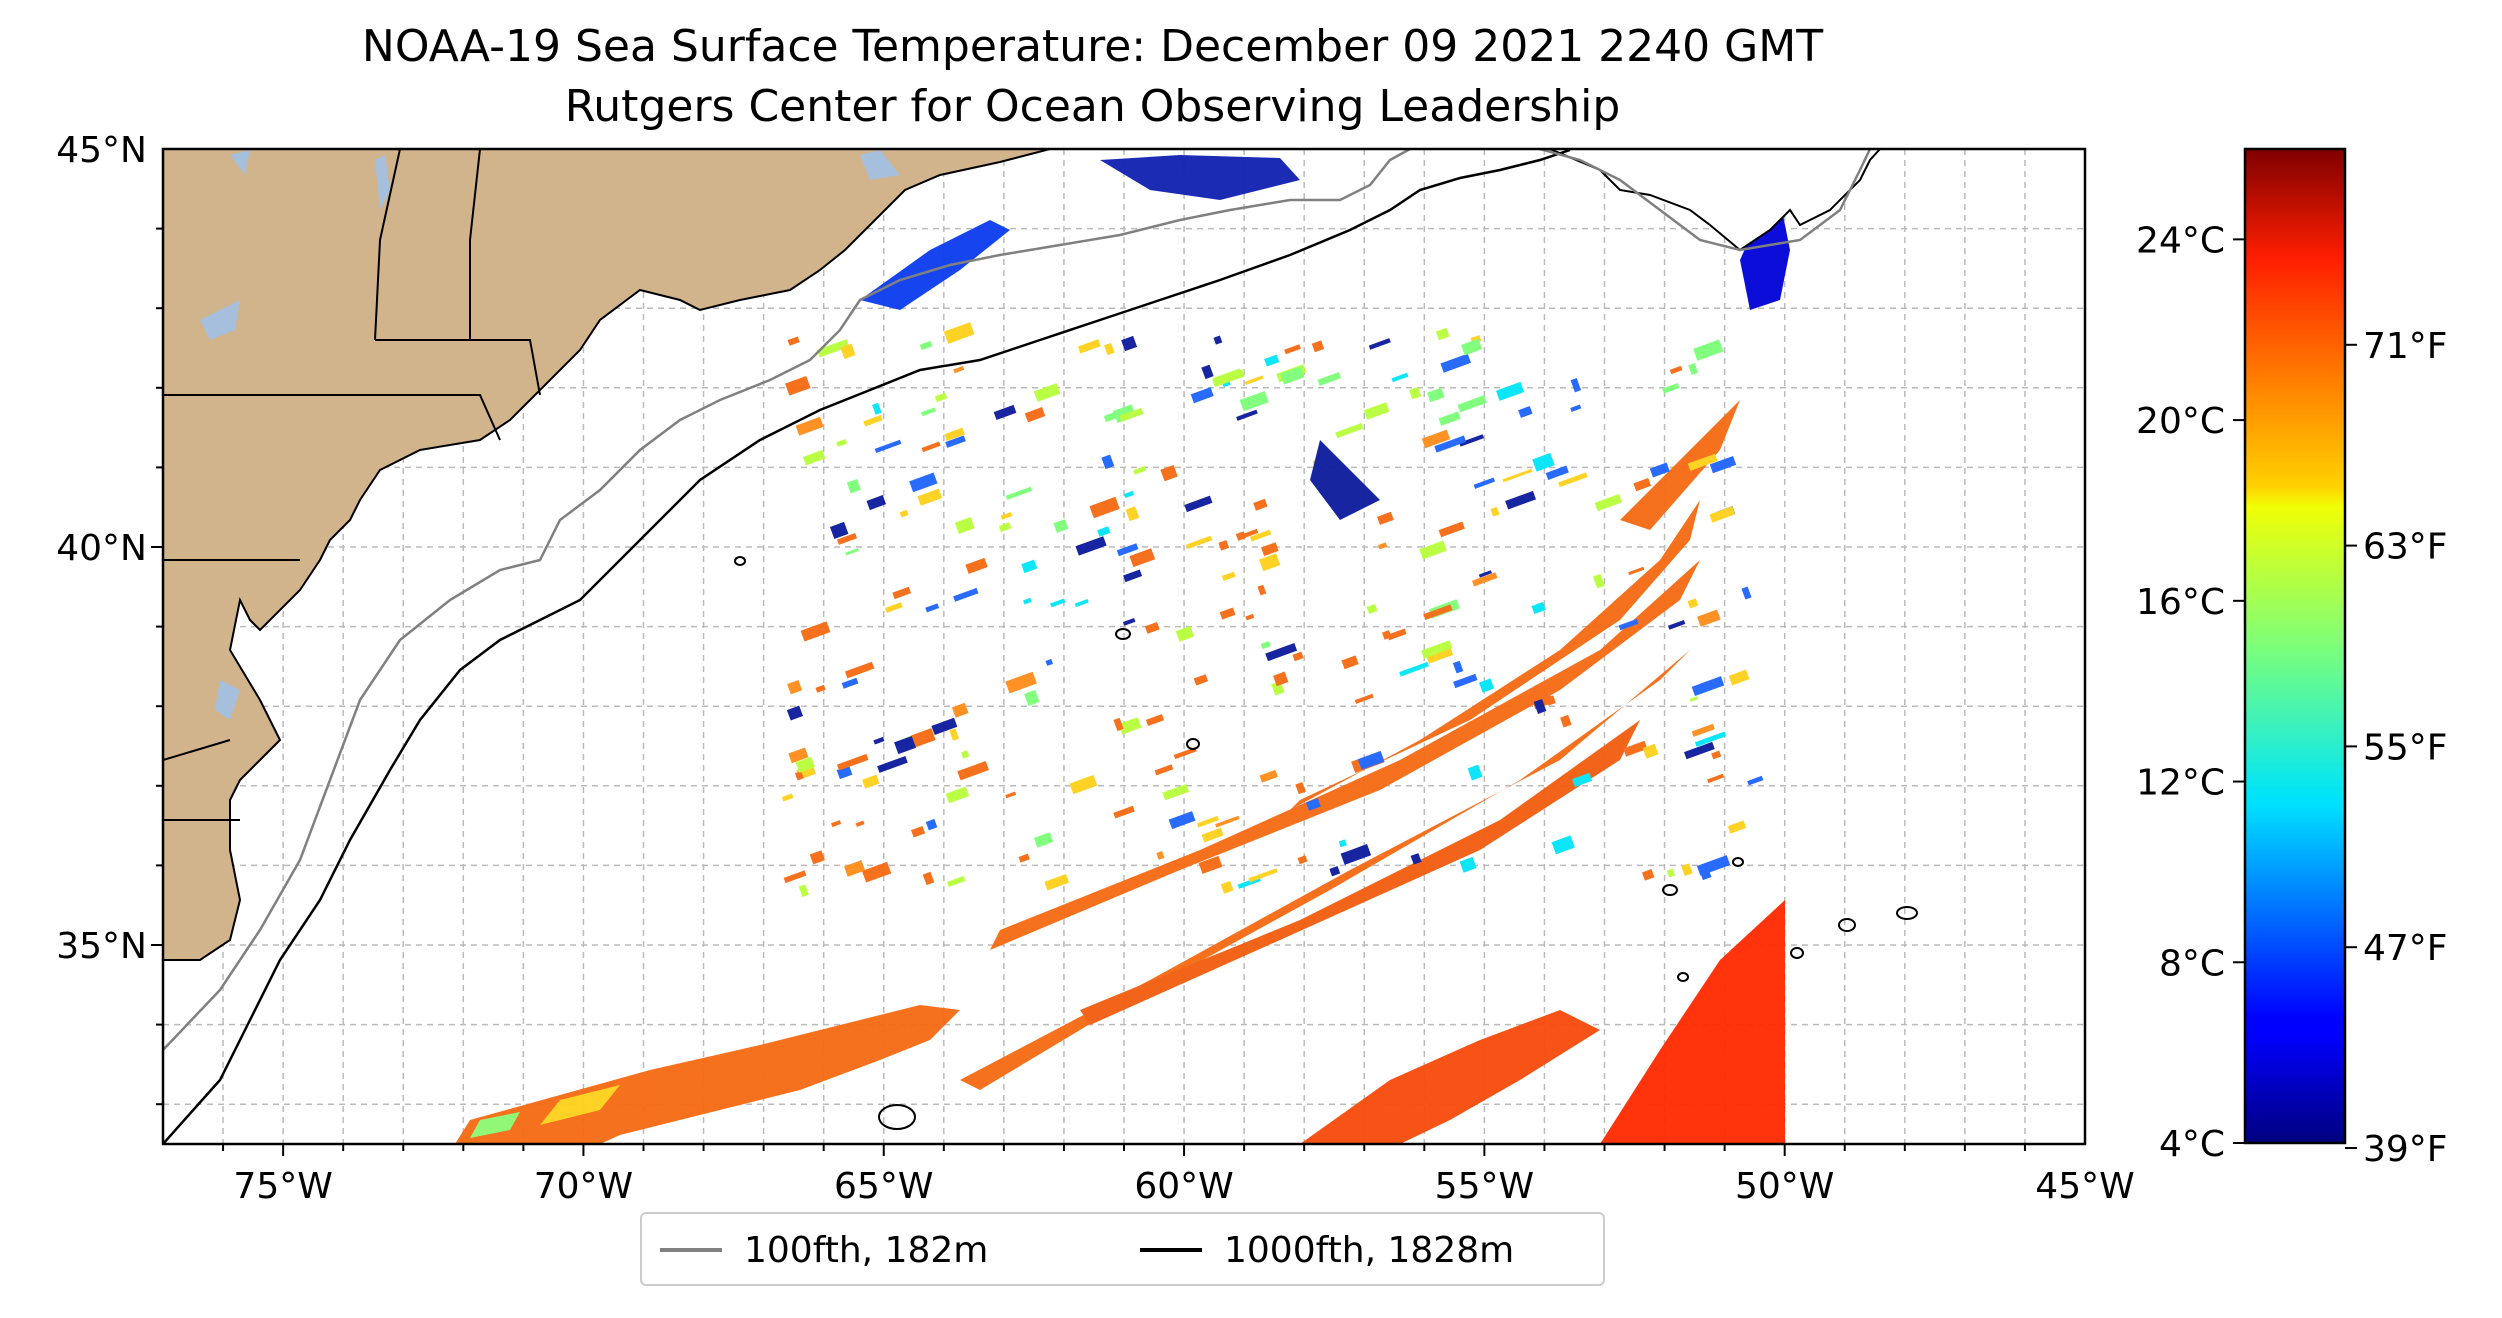  What do you see at coordinates (1715, 200) in the screenshot?
I see `coastline-nova-scotia` at bounding box center [1715, 200].